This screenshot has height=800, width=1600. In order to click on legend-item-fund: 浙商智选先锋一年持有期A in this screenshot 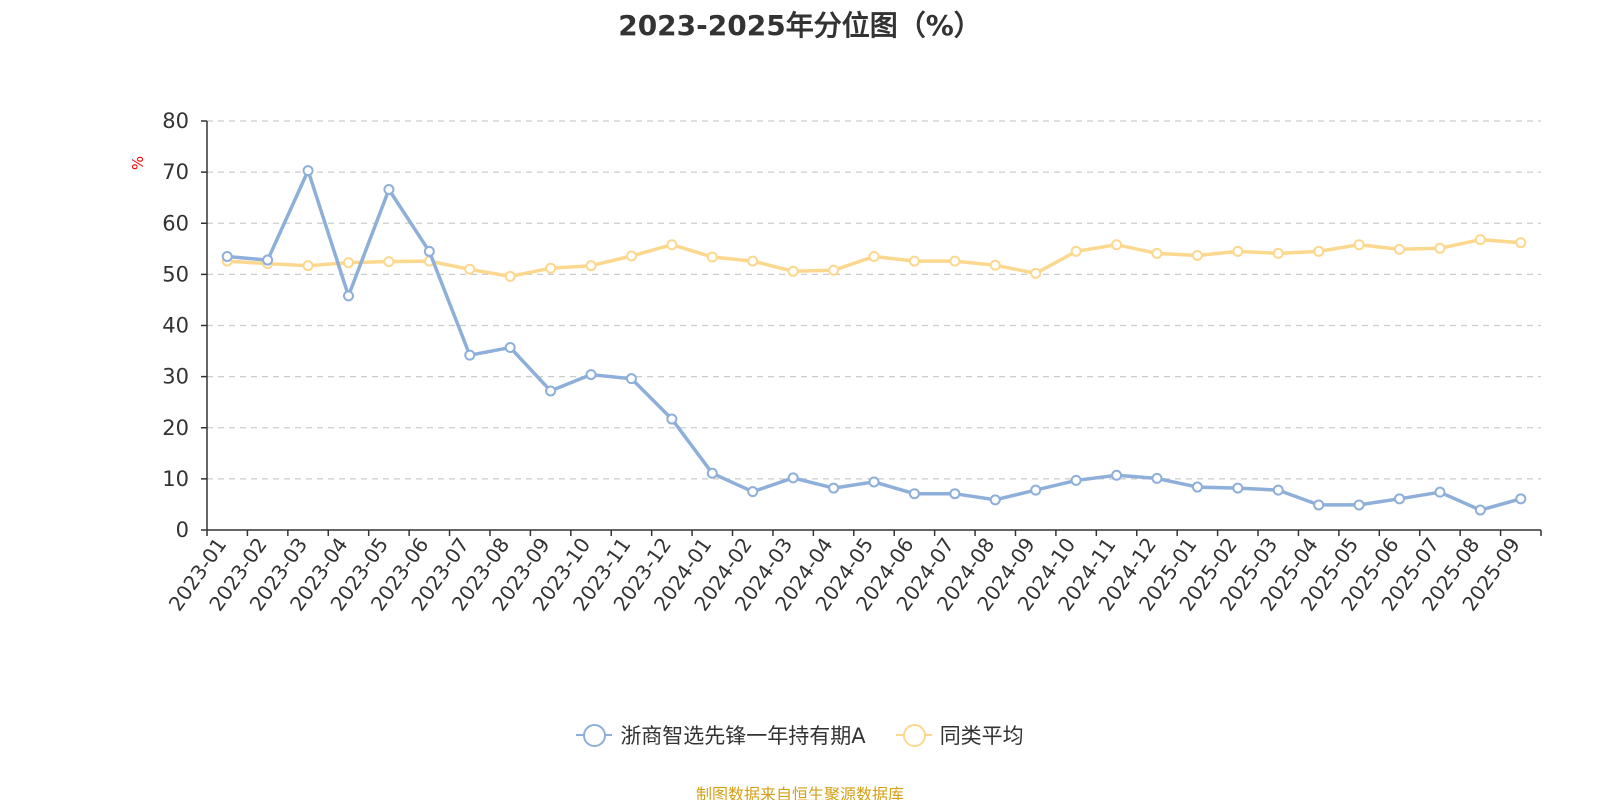, I will do `click(721, 735)`.